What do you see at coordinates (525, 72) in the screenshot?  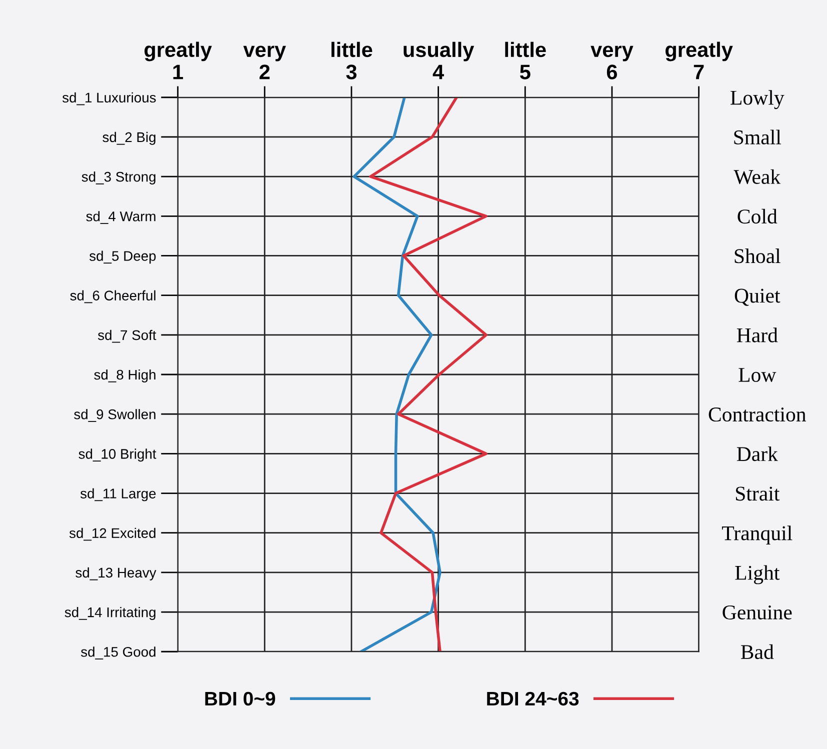 I see `x-tick-label: 5` at bounding box center [525, 72].